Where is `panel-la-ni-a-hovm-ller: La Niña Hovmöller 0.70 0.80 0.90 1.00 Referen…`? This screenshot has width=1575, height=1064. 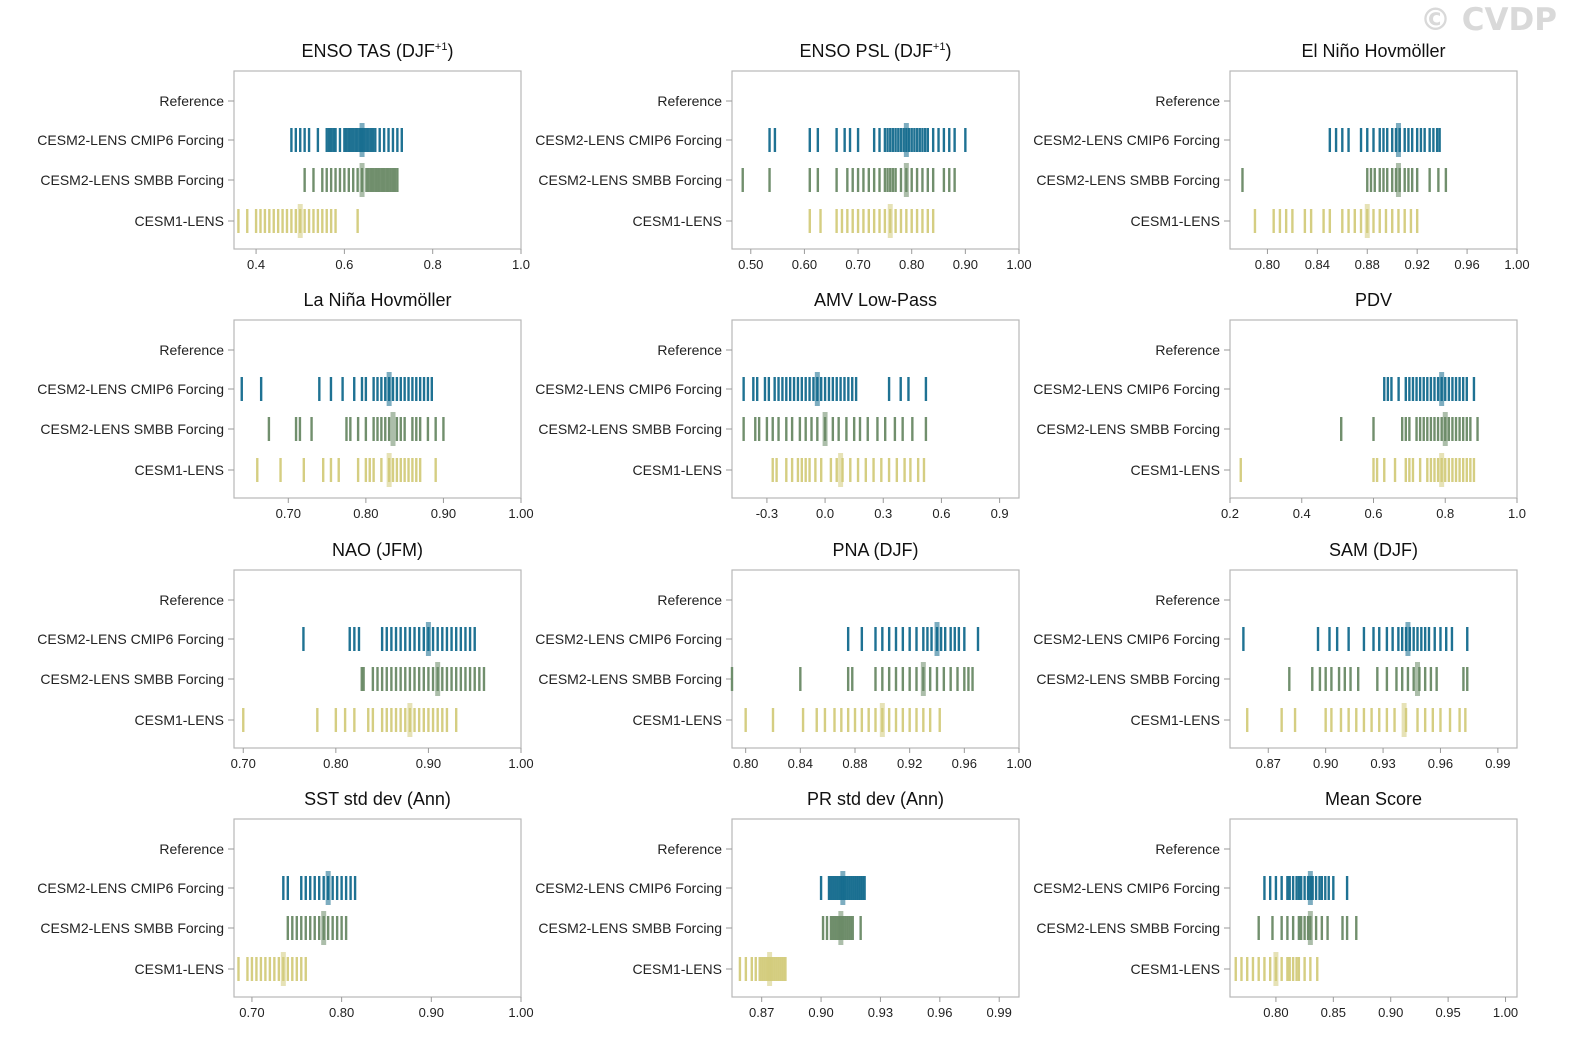
panel-la-ni-a-hovm-ller: La Niña Hovmöller 0.70 0.80 0.90 1.00 Referen… is located at coordinates (285, 405).